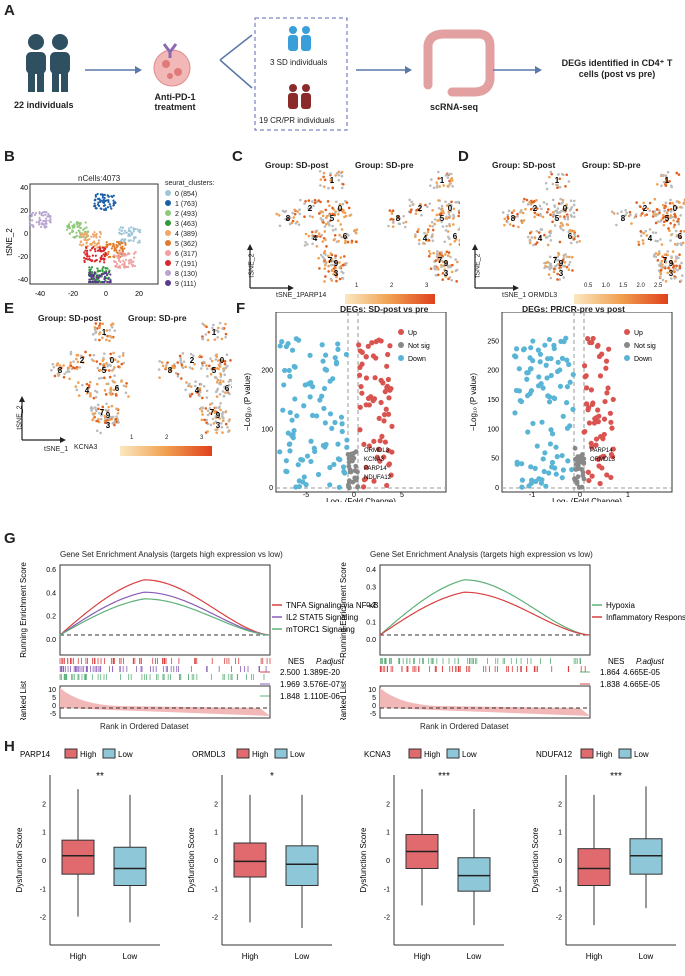  What do you see at coordinates (315, 238) in the screenshot?
I see `cluster-label: 4` at bounding box center [315, 238].